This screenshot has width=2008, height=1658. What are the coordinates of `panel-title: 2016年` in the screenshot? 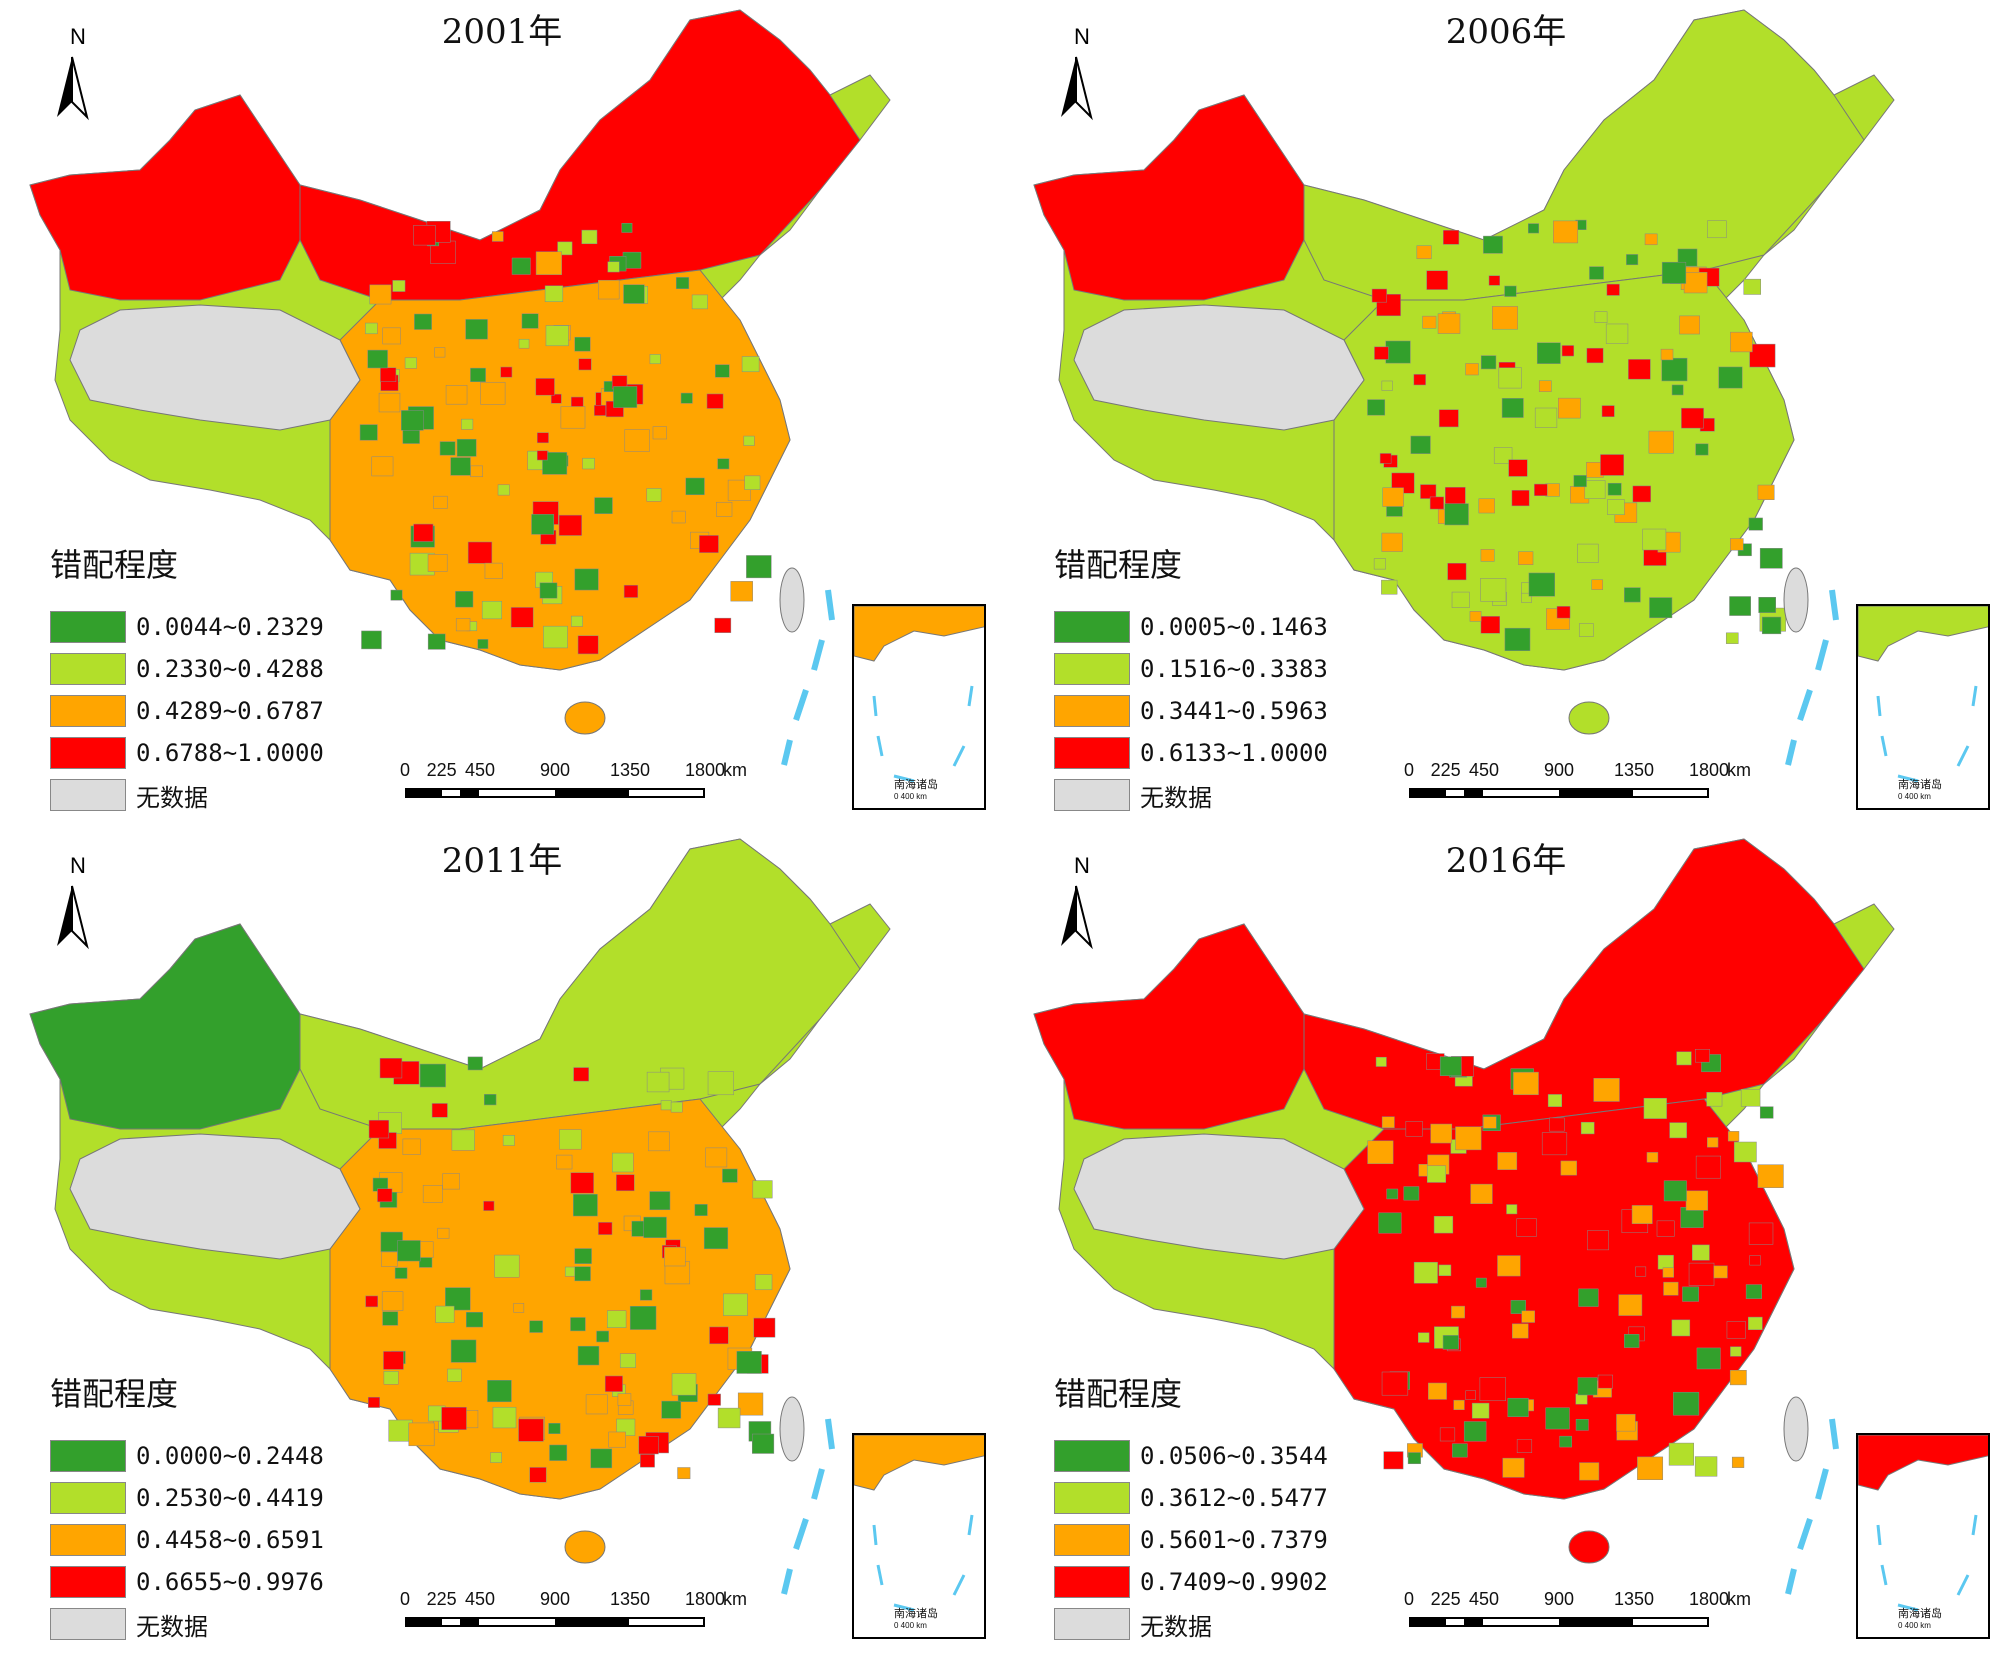 It's located at (1506, 861).